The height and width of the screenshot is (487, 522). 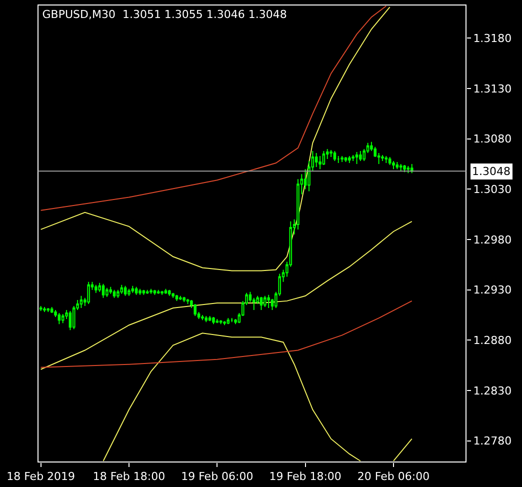 What do you see at coordinates (492, 341) in the screenshot?
I see `y-tick-label: 1.2880` at bounding box center [492, 341].